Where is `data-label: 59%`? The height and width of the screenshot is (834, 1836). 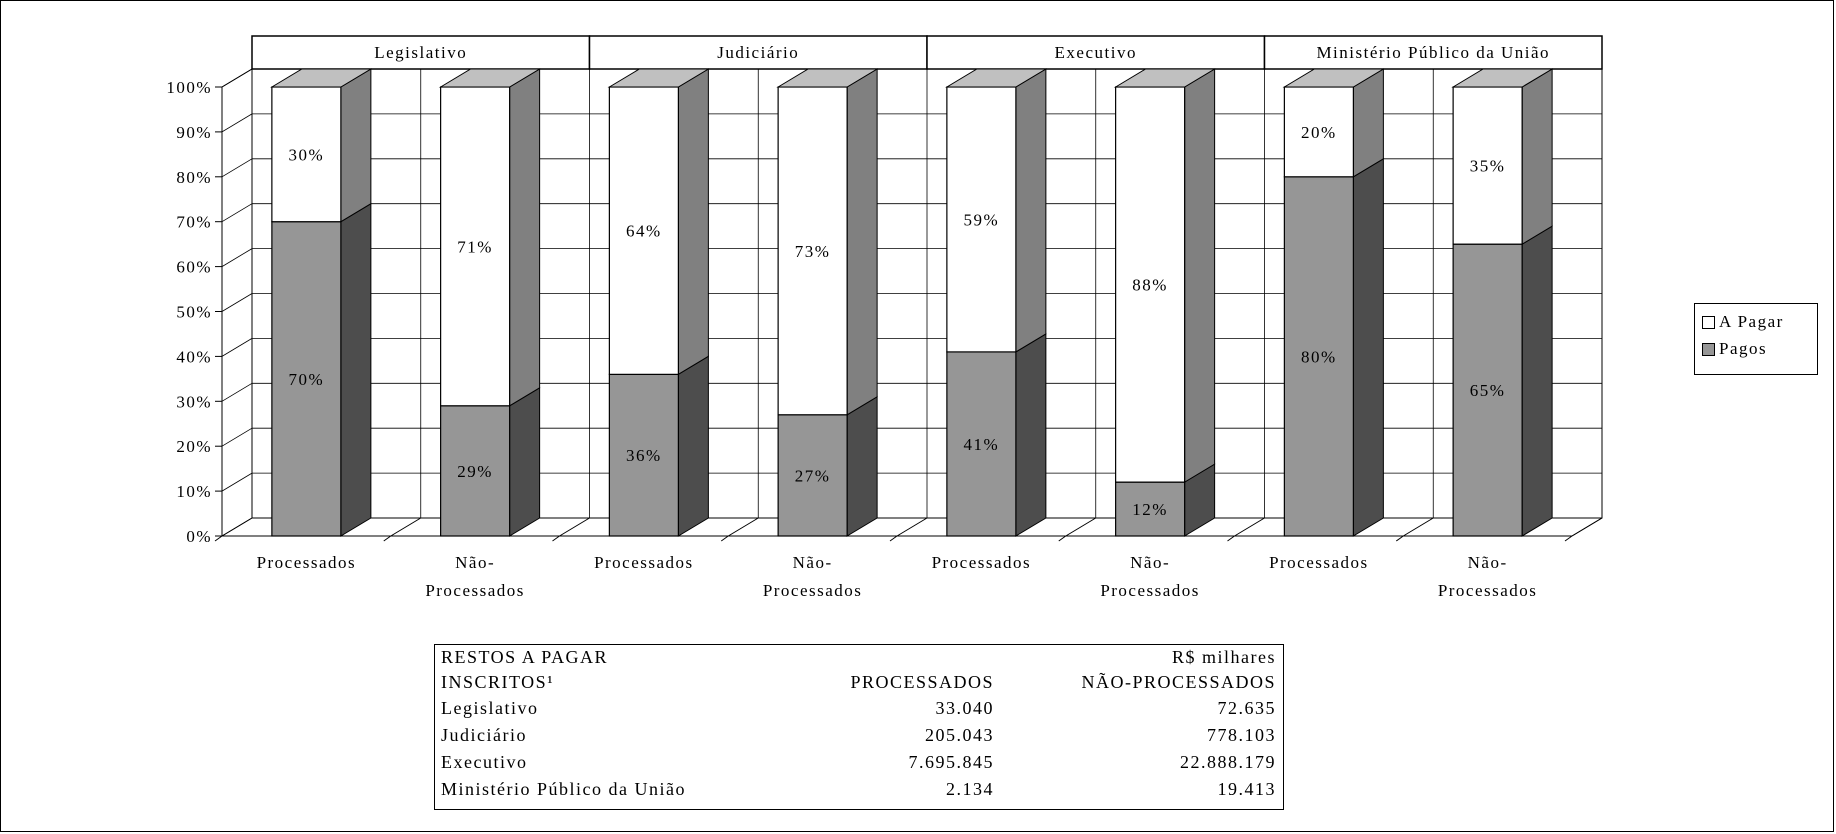
data-label: 59% is located at coordinates (982, 219).